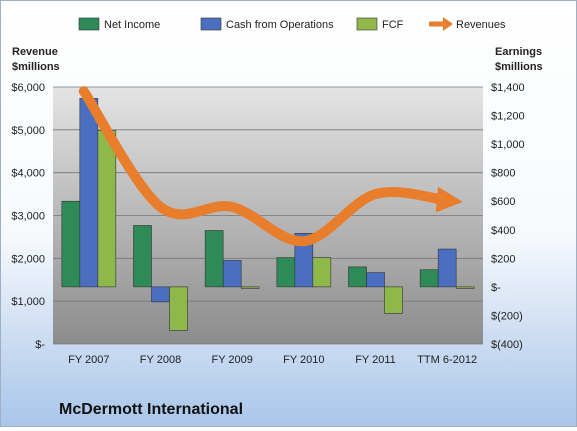 The image size is (577, 431). I want to click on left-tick-label: $4,000, so click(28, 174).